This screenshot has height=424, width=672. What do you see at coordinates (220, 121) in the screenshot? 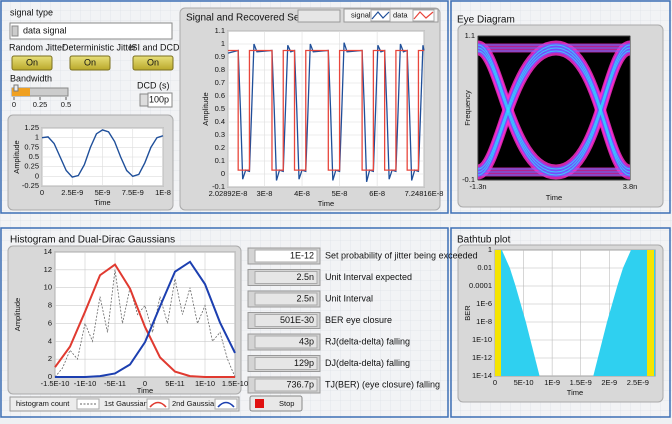
I see `y-tick-label: 0.4` at bounding box center [220, 121].